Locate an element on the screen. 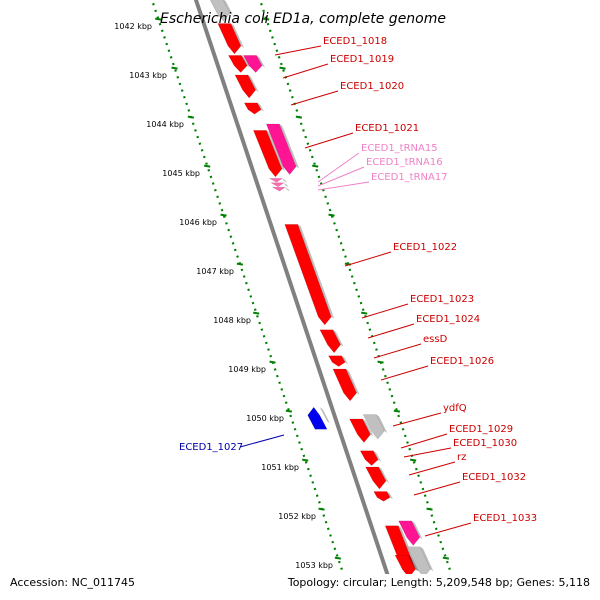 The width and height of the screenshot is (600, 600). gene-label: ECED1_1023 is located at coordinates (442, 299).